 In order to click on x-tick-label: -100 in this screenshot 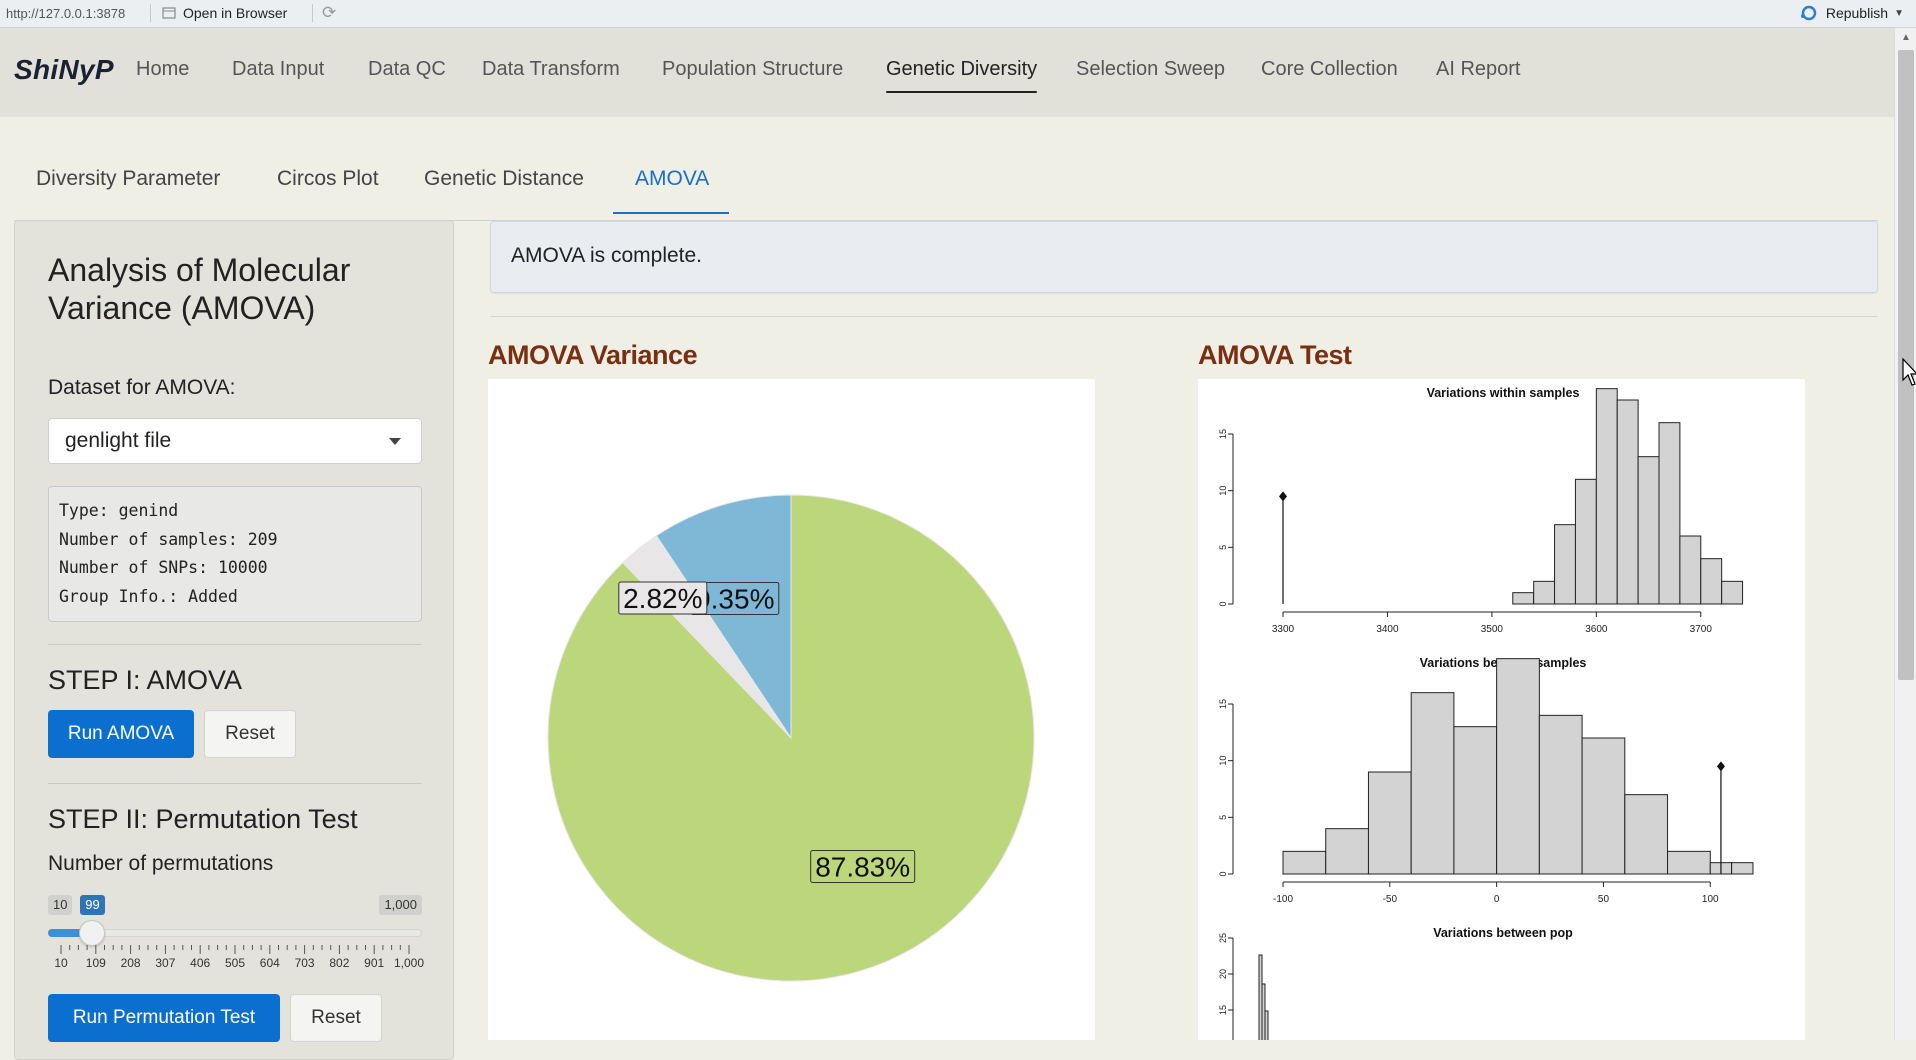, I will do `click(1283, 899)`.